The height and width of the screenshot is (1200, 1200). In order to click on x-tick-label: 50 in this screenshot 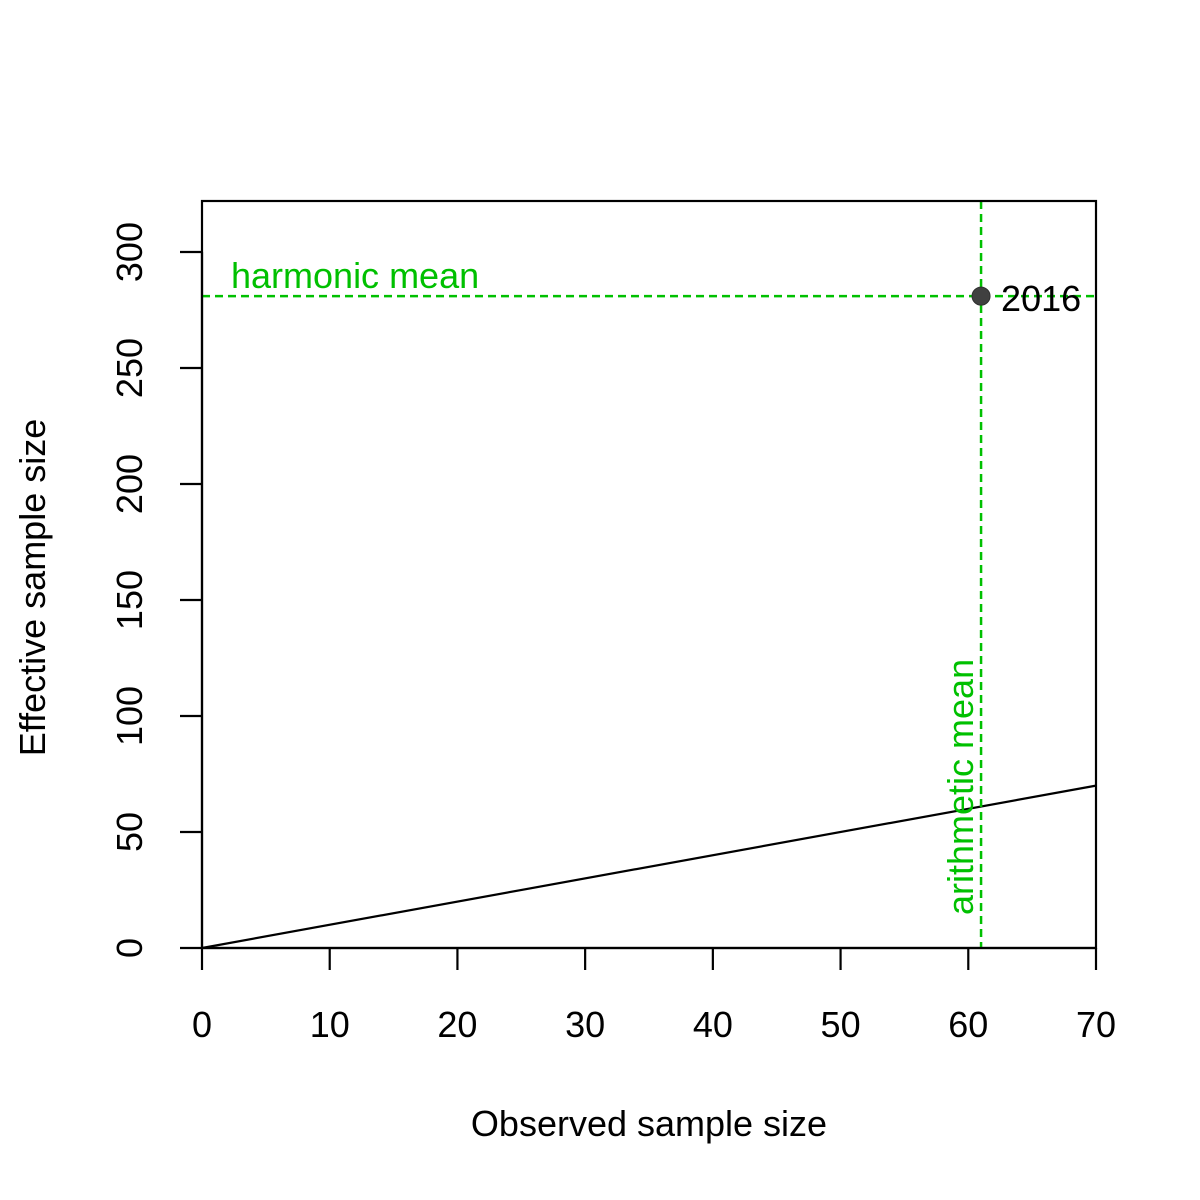, I will do `click(841, 1024)`.